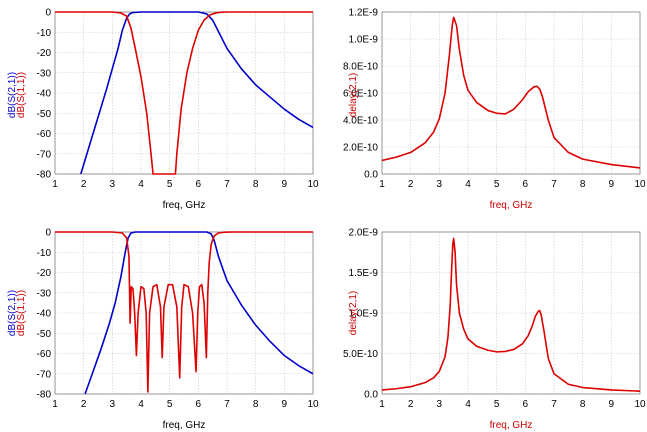  Describe the element at coordinates (360, 354) in the screenshot. I see `y-tick-label: 5.0E-10` at that location.